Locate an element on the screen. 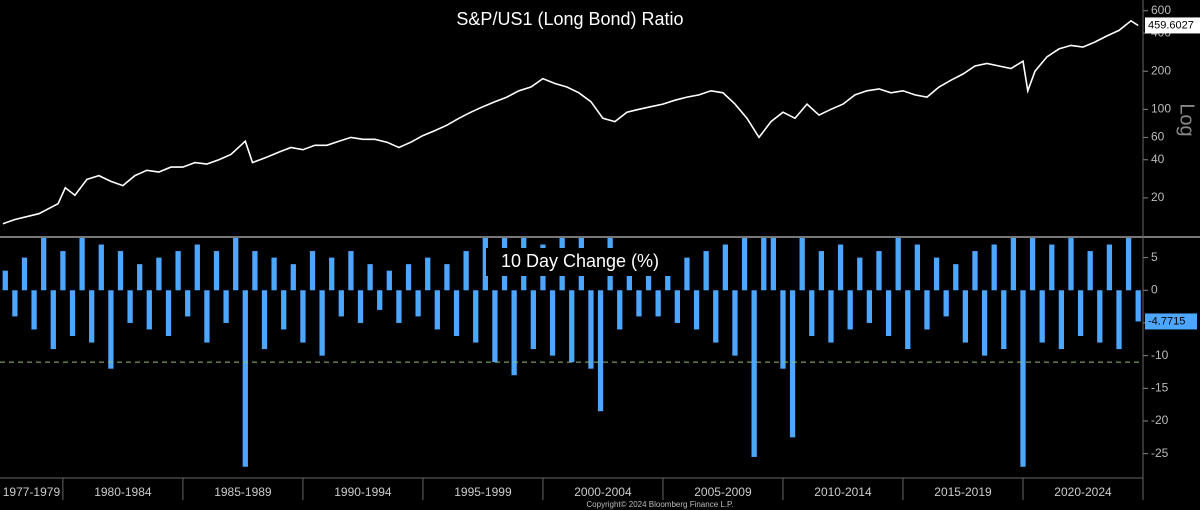 The height and width of the screenshot is (510, 1200). y-tick-label: 40 is located at coordinates (1158, 159).